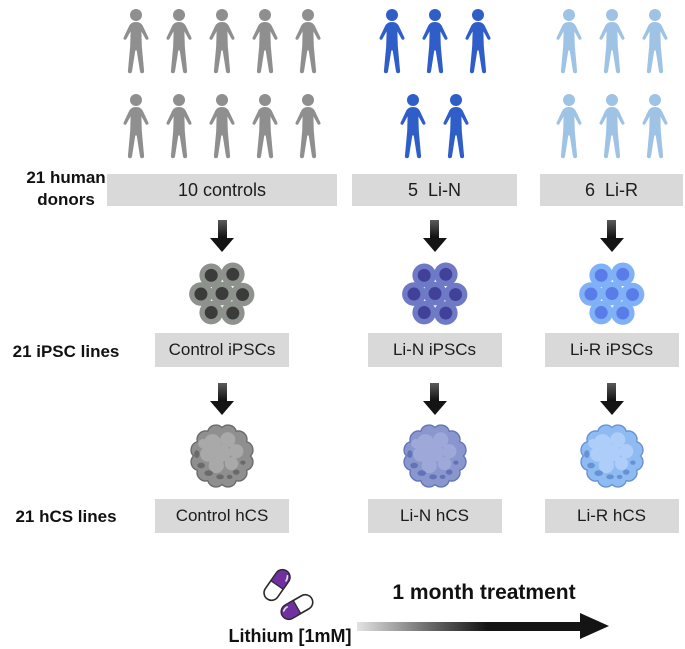  What do you see at coordinates (66, 189) in the screenshot?
I see `stage-label-human-donors: 21 human donors` at bounding box center [66, 189].